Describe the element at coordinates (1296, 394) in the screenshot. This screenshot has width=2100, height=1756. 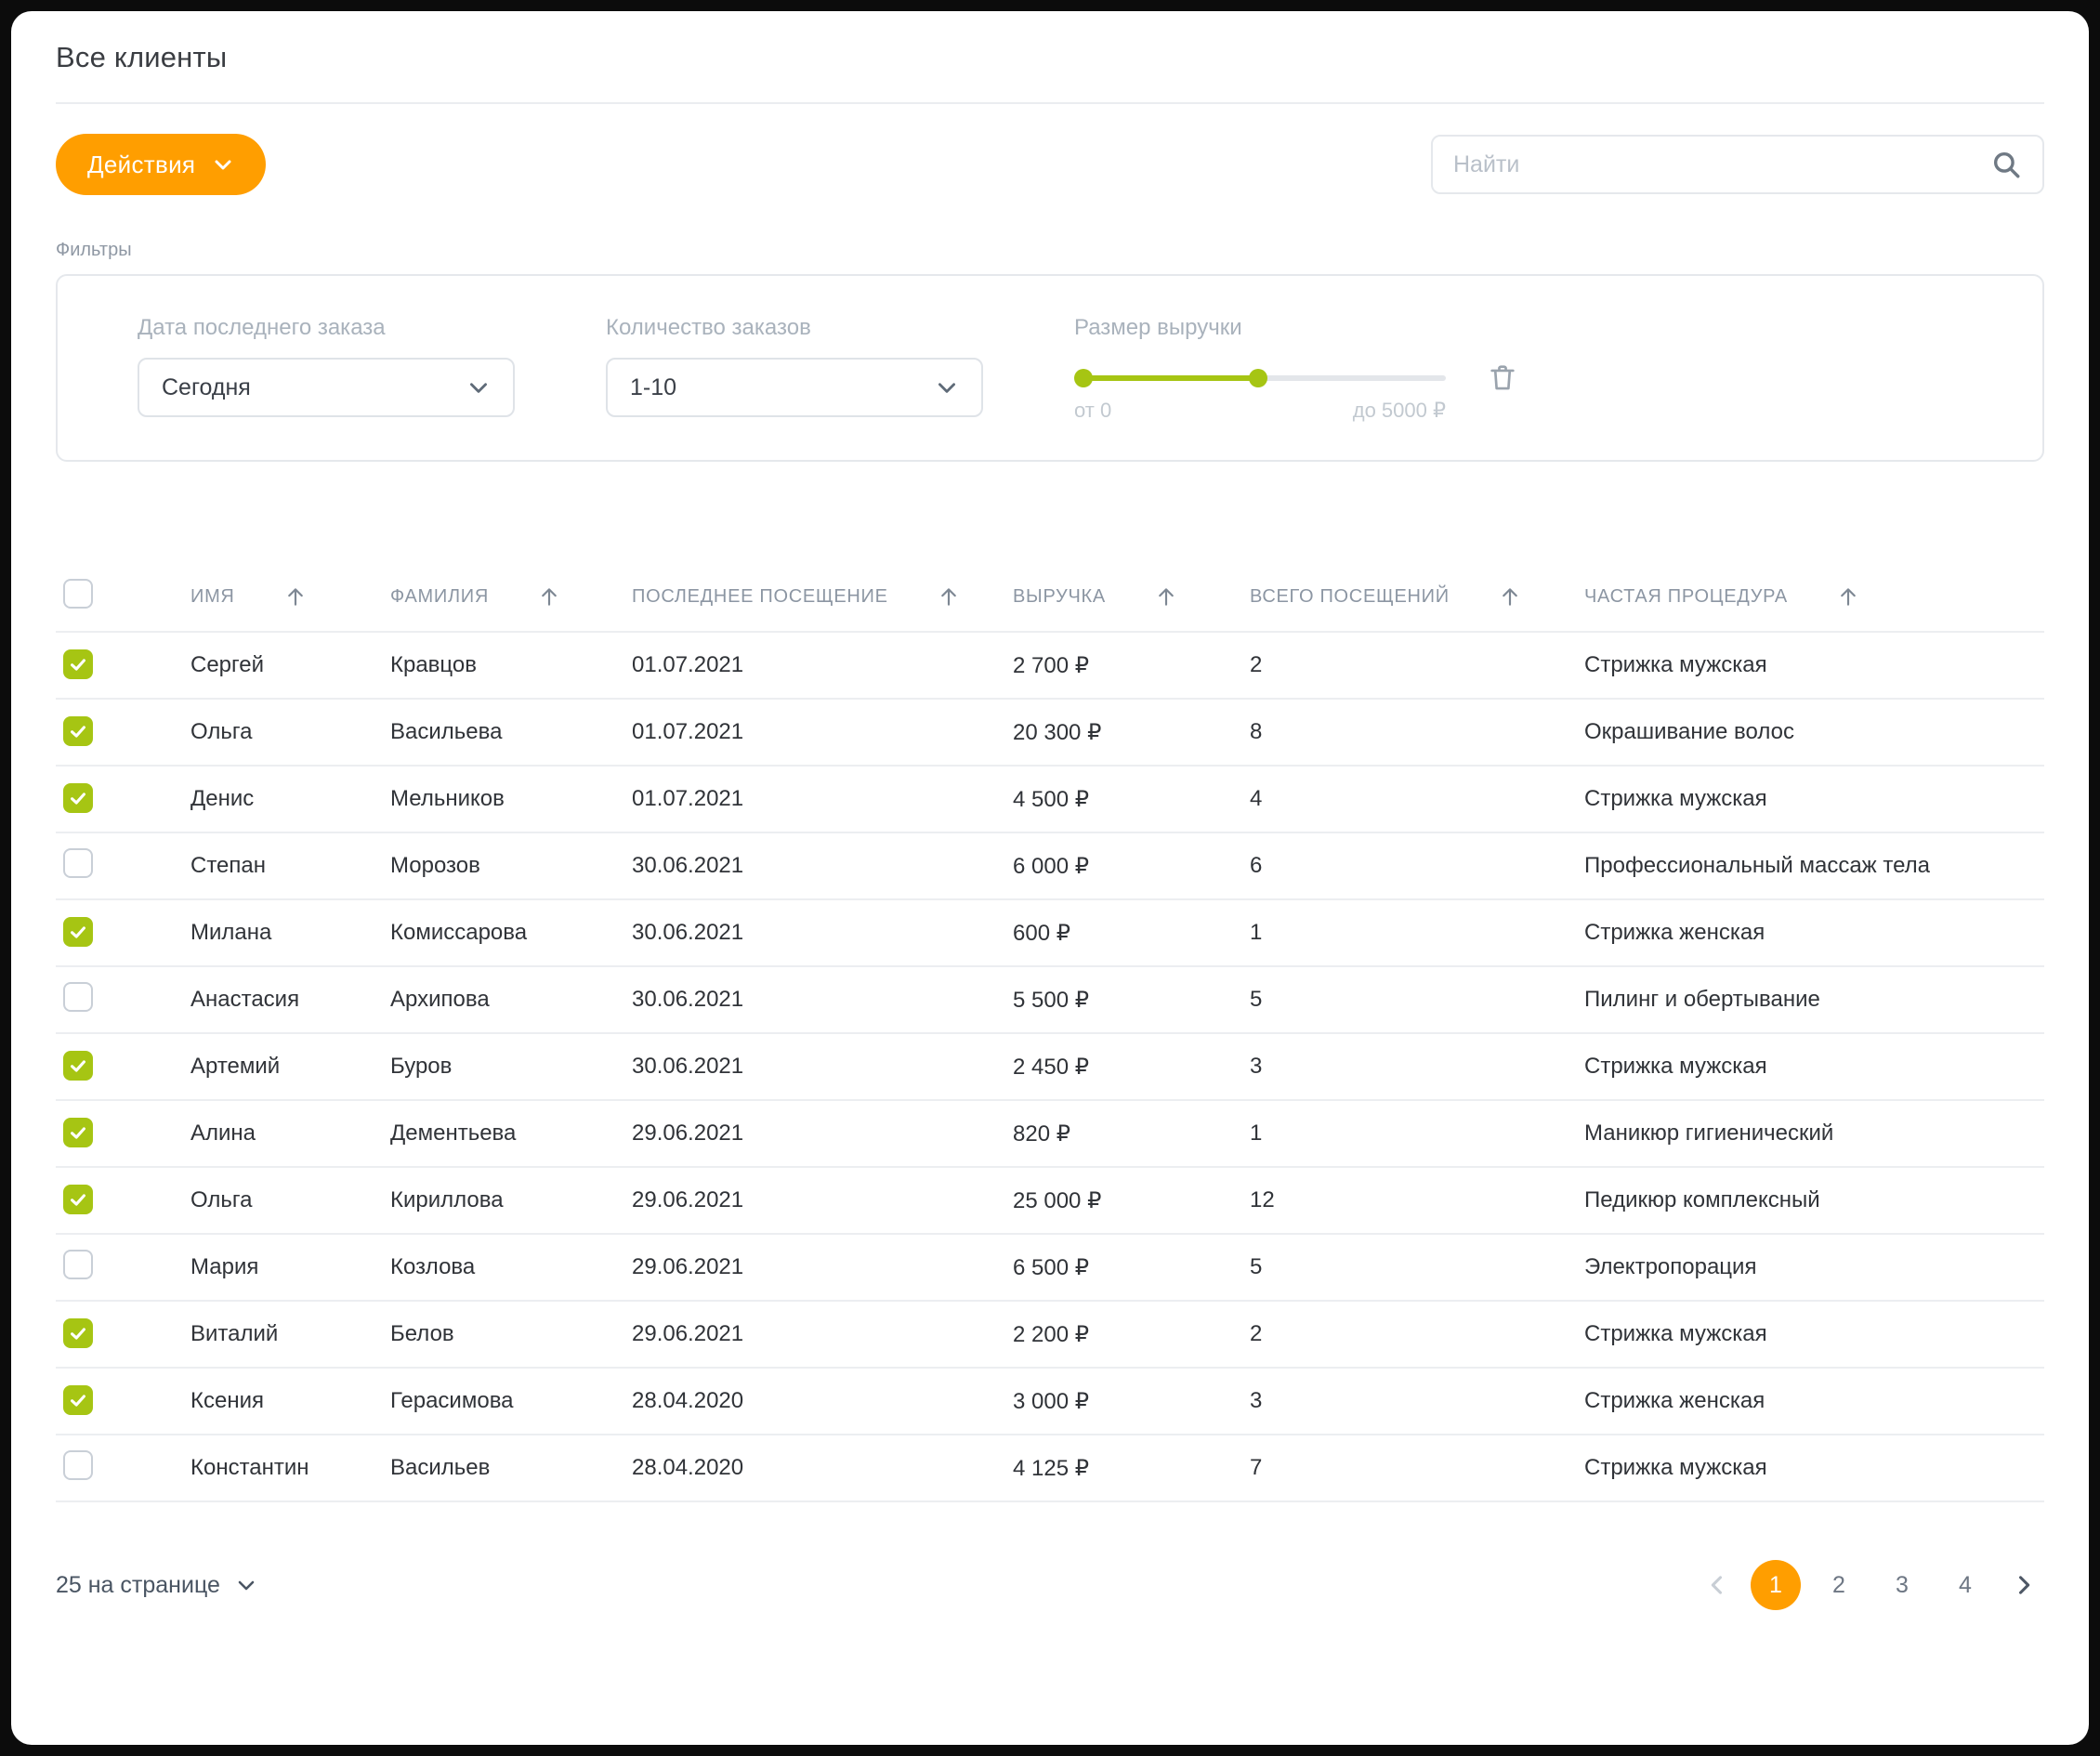
I see `revenue-slider-row: от 0 до 5000 ₽` at that location.